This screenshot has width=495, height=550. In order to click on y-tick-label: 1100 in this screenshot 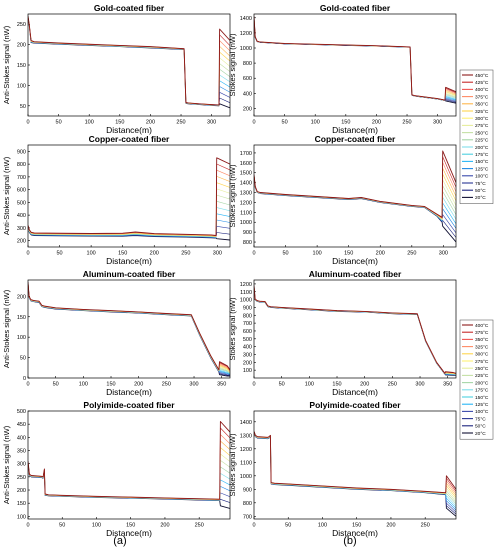, I will do `click(246, 293)`.